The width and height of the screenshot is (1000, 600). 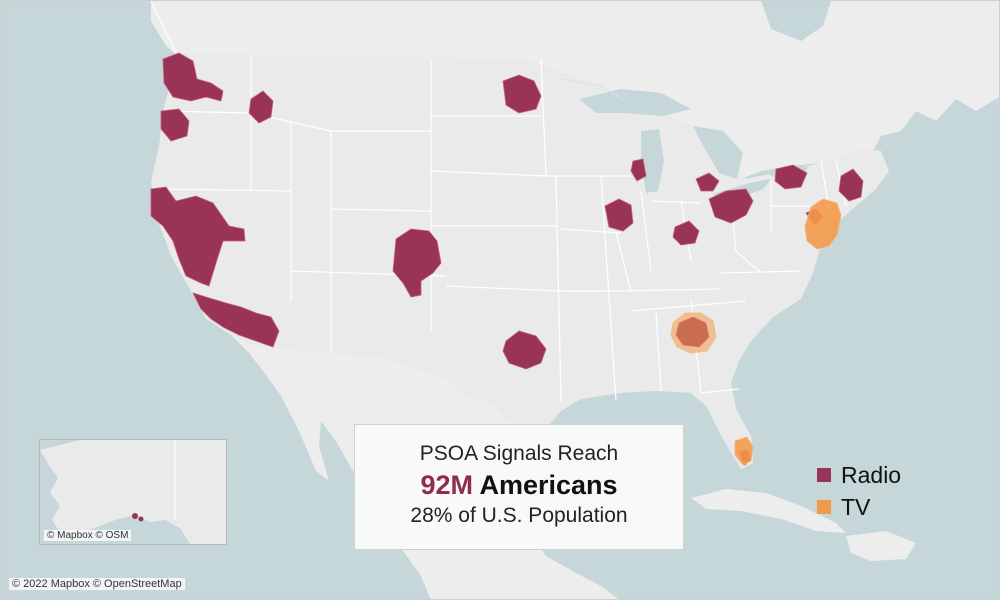 I want to click on legend-swatch-tv, so click(x=824, y=507).